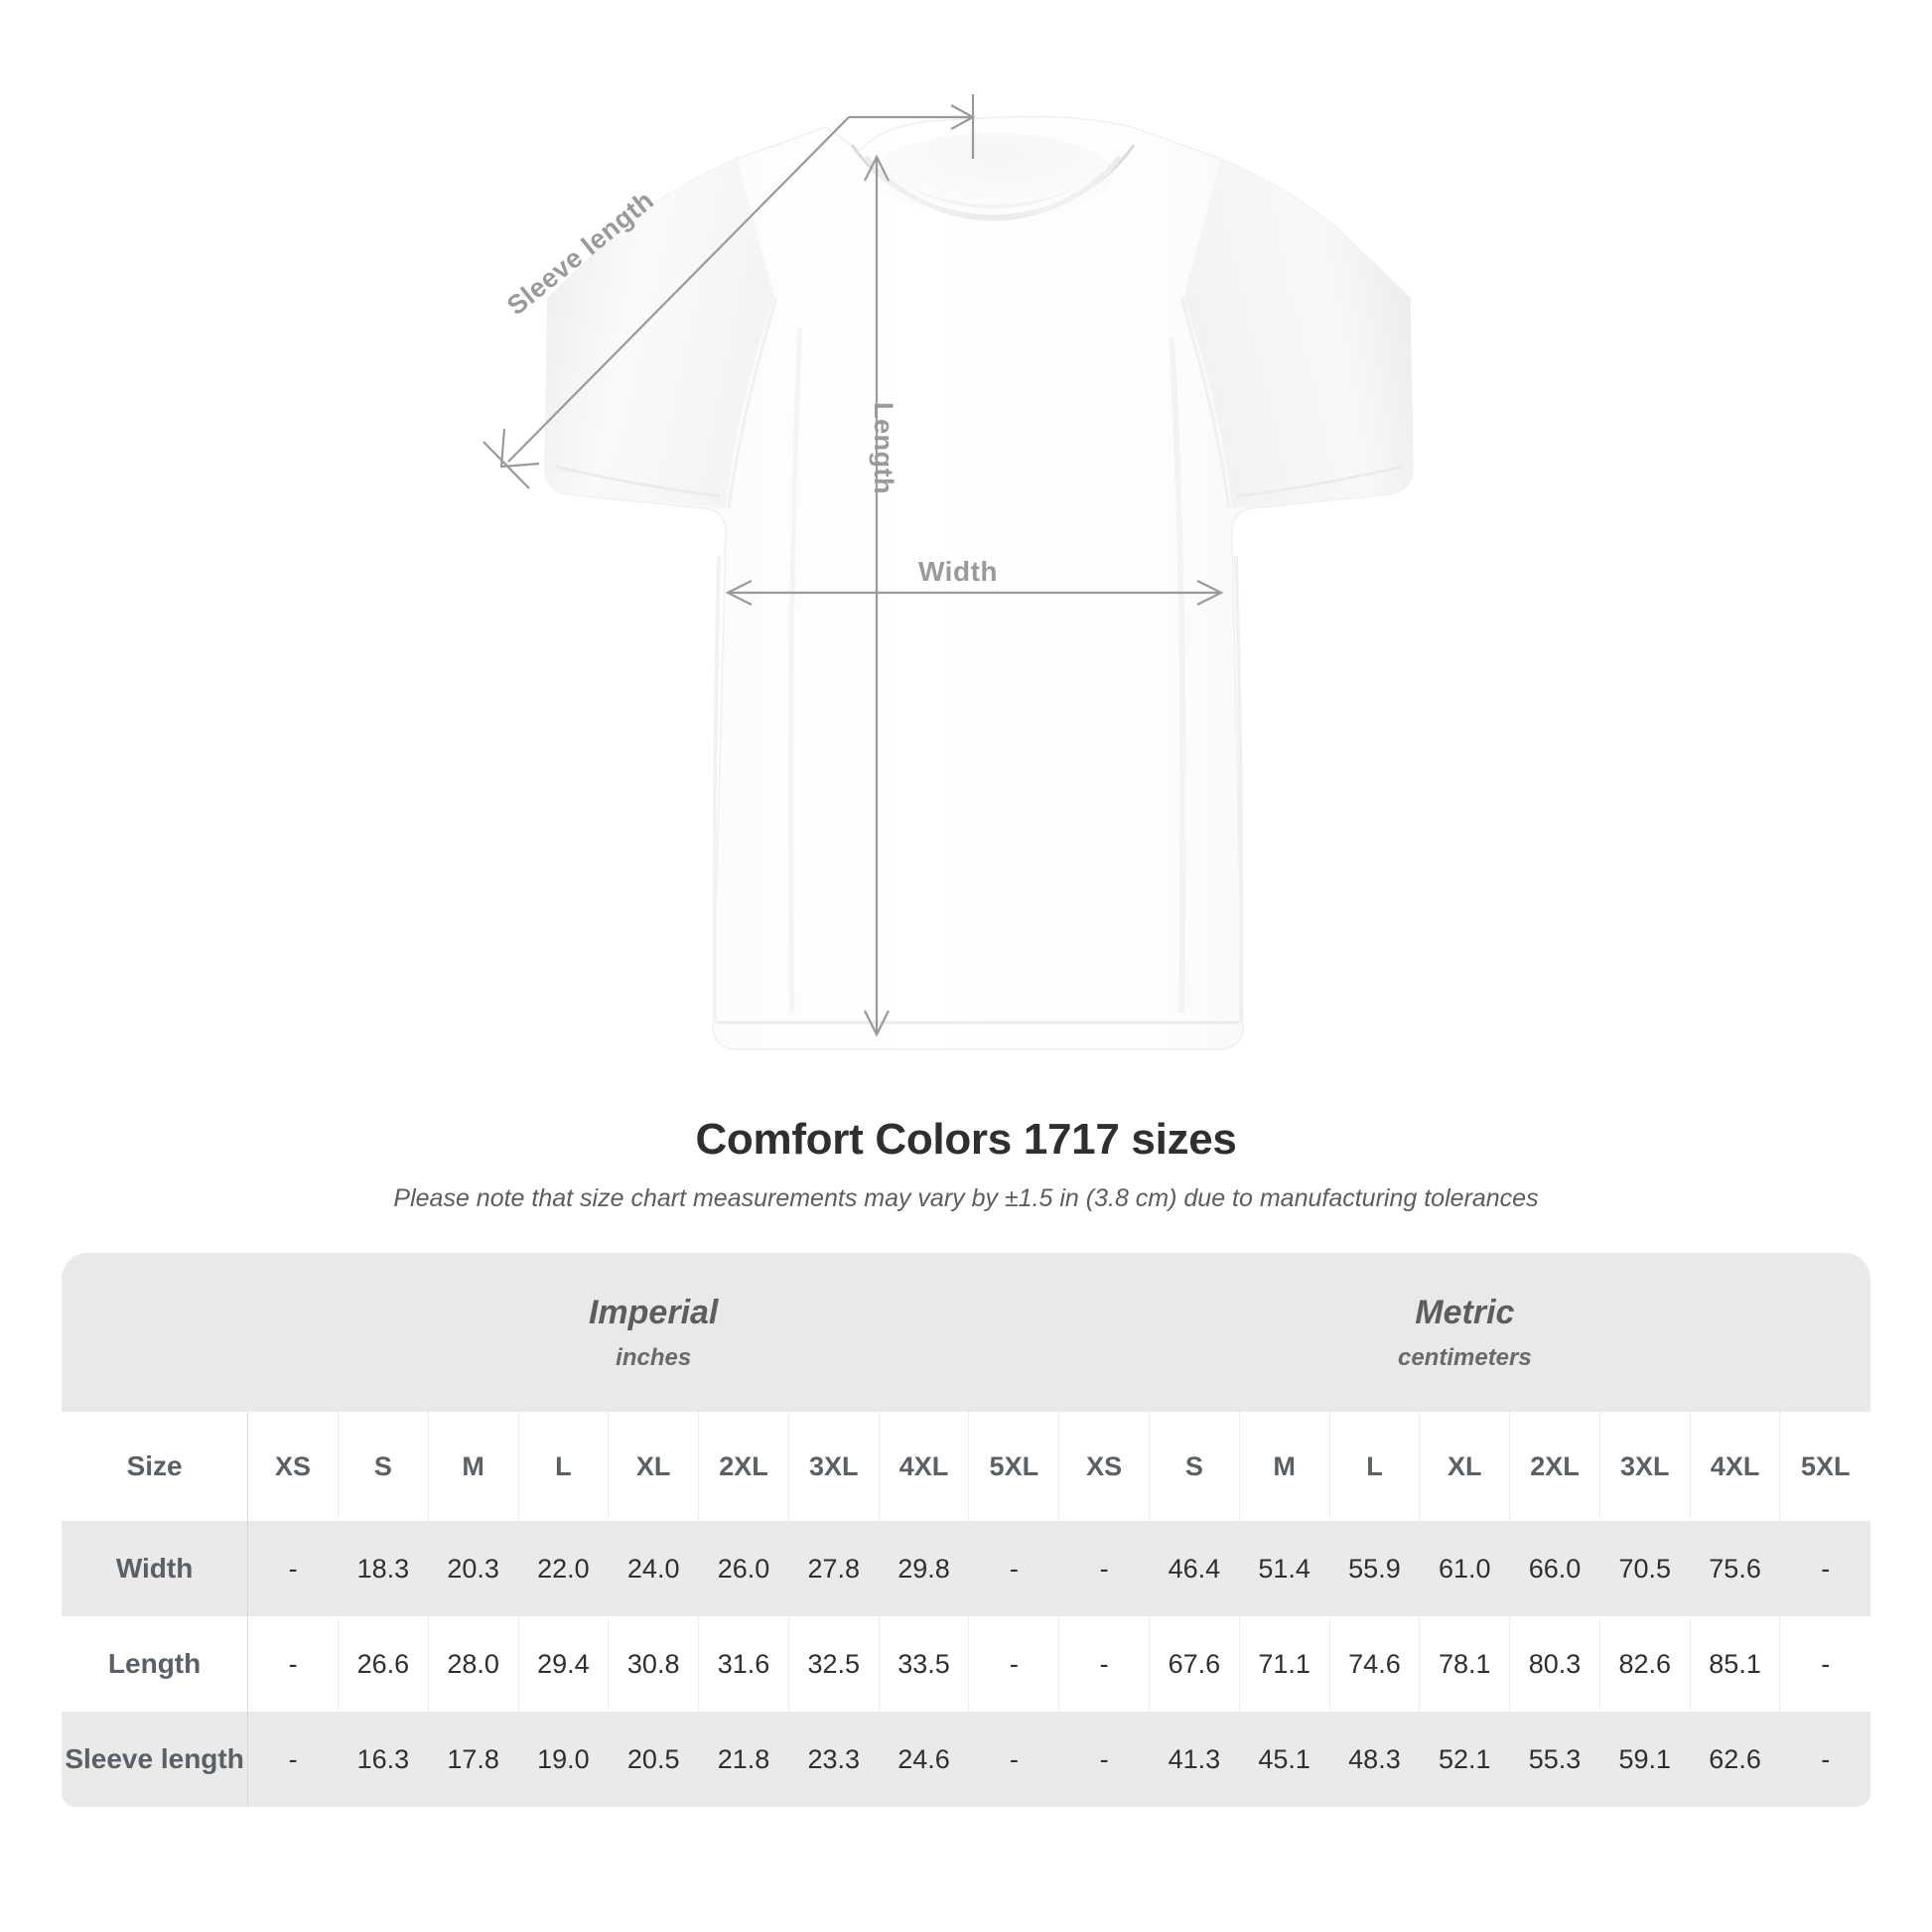  Describe the element at coordinates (1645, 1568) in the screenshot. I see `cell-width-metric-3xl: 70.5` at that location.